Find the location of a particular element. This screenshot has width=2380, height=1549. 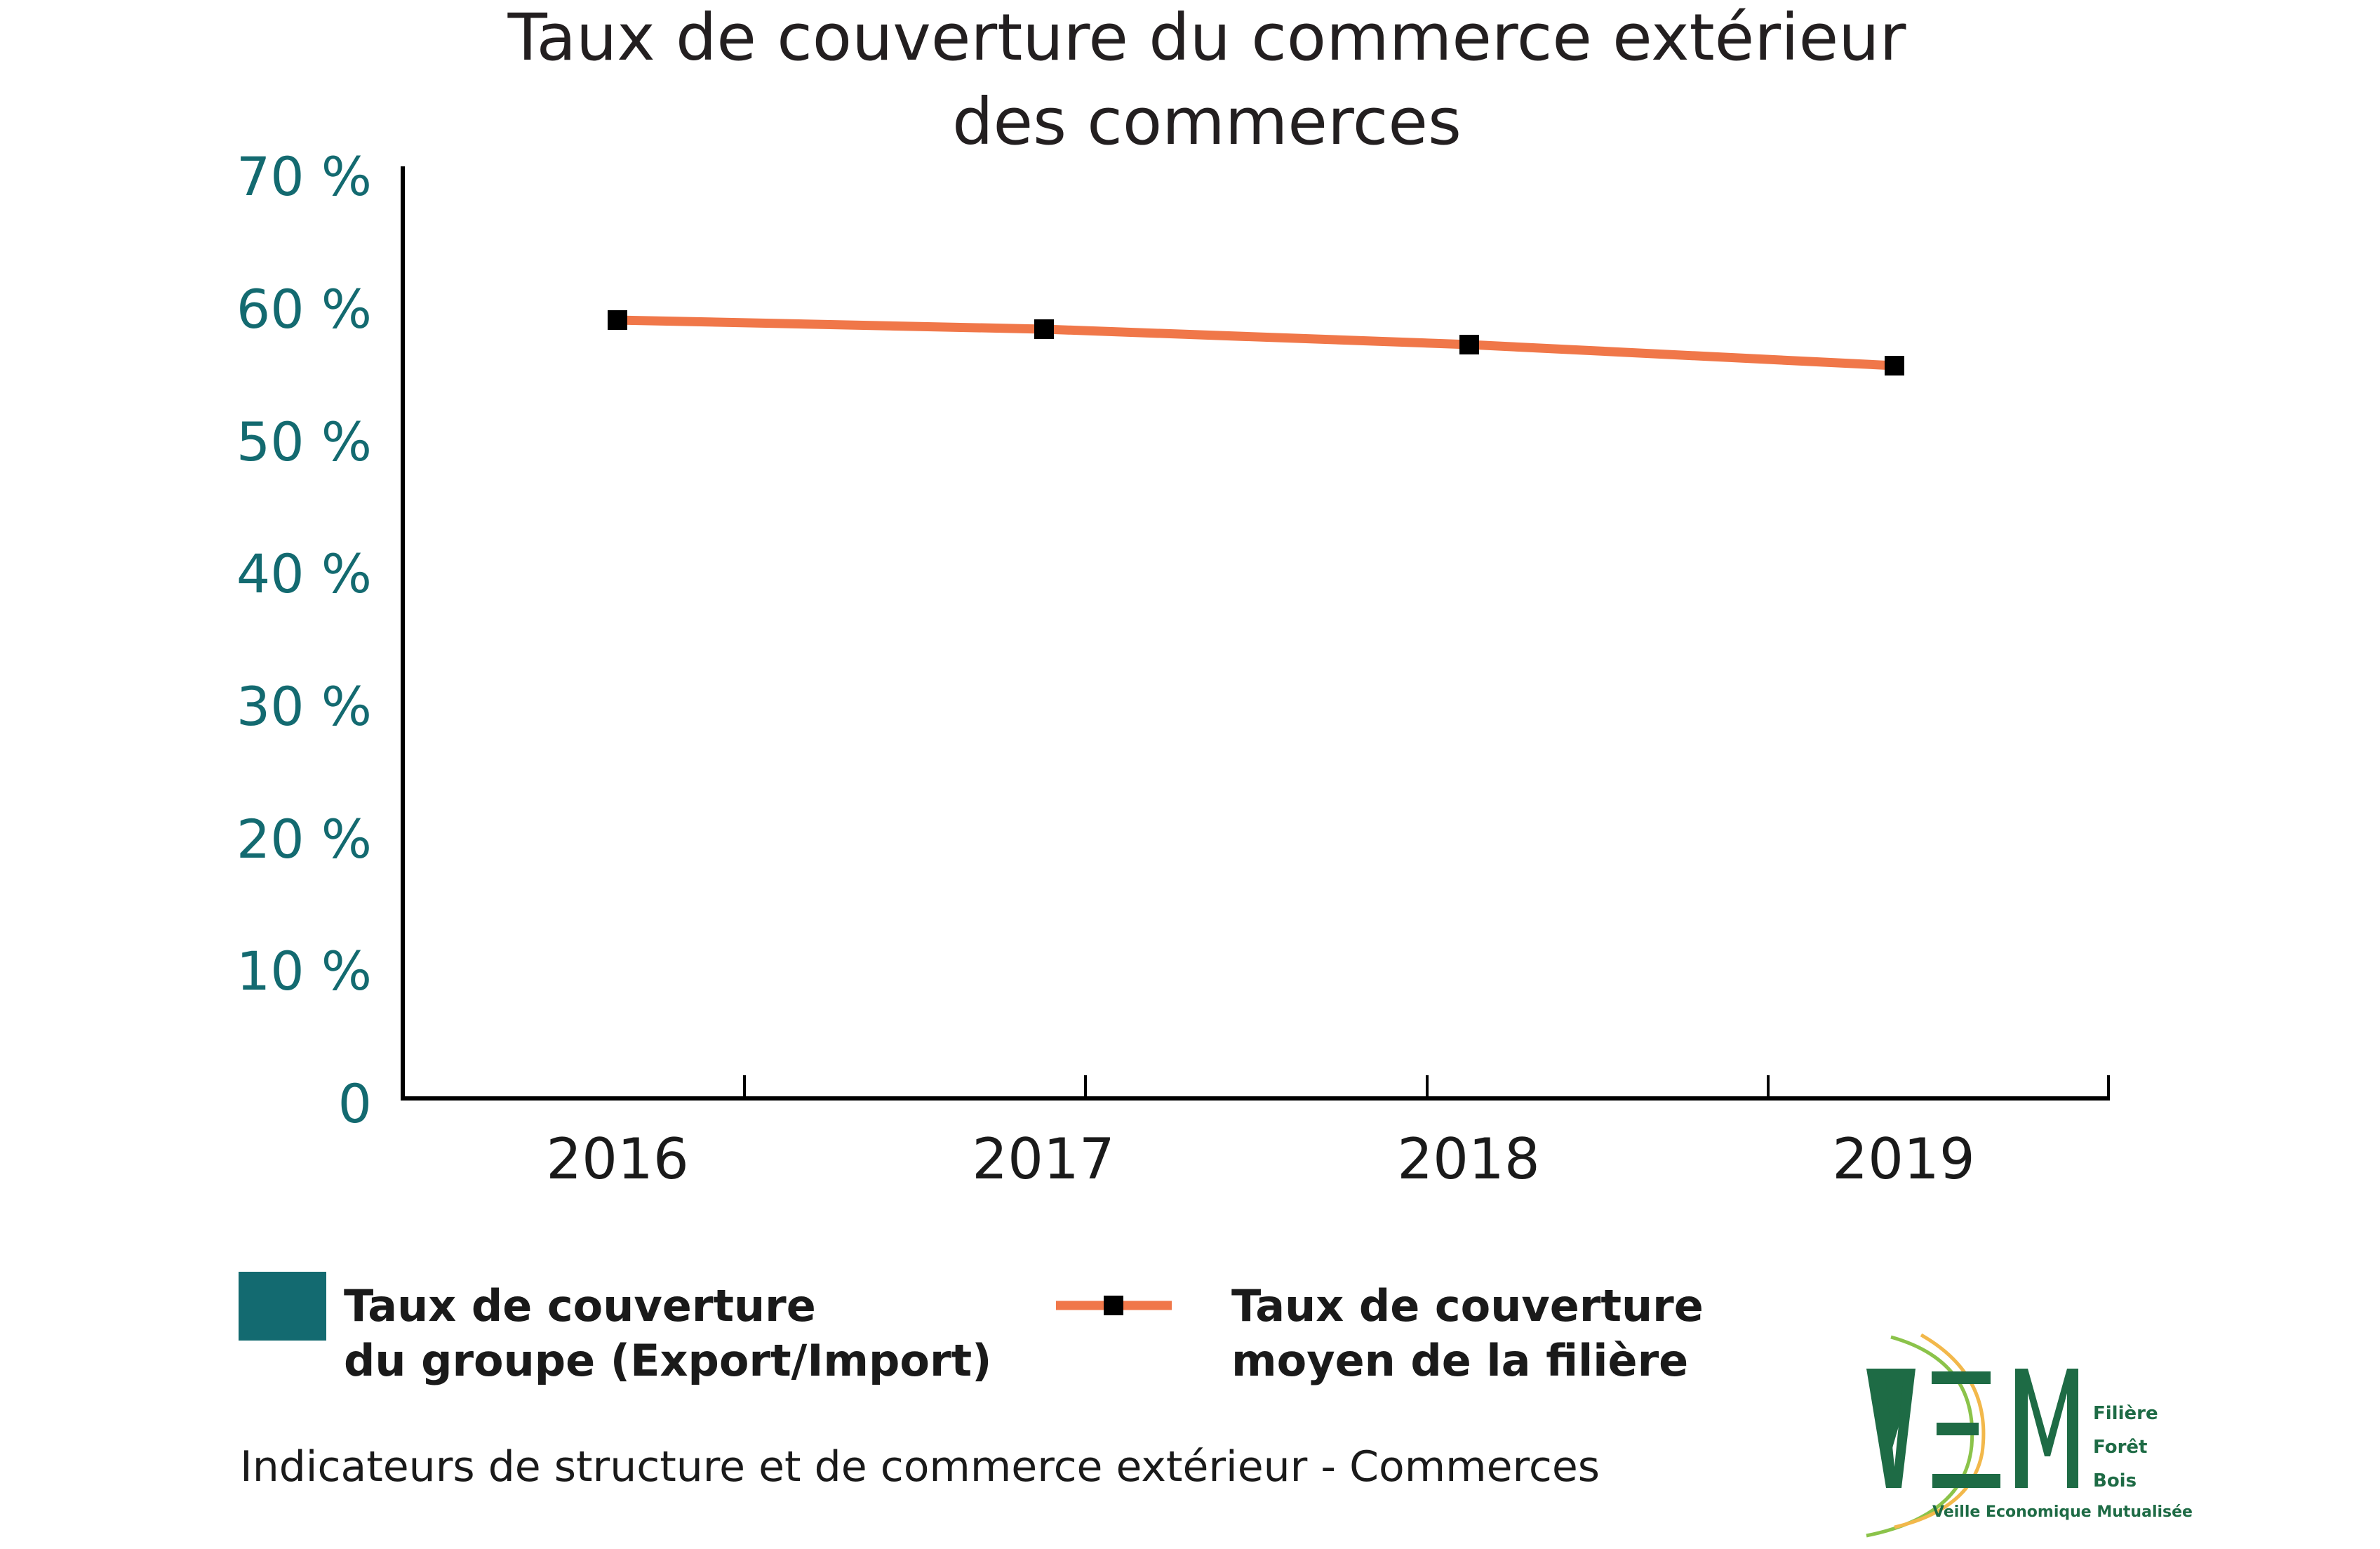

data-marker-2017 is located at coordinates (1044, 329).